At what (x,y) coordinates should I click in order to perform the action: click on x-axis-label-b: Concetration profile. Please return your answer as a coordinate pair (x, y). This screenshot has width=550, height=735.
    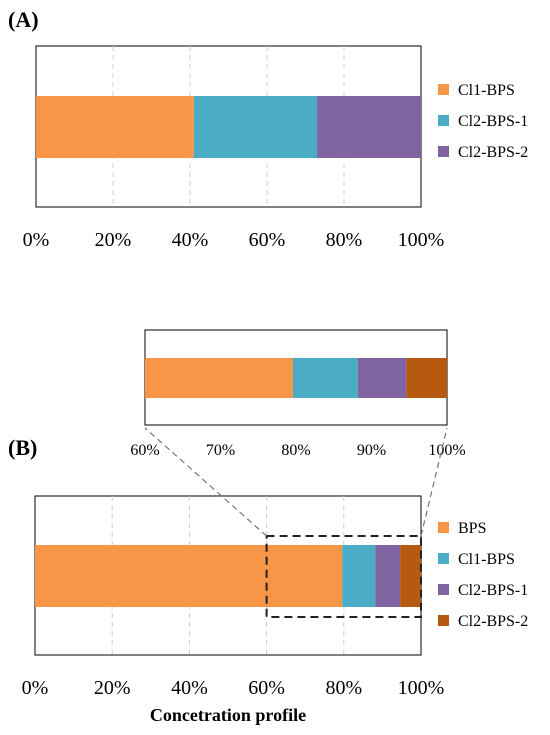
    Looking at the image, I should click on (228, 715).